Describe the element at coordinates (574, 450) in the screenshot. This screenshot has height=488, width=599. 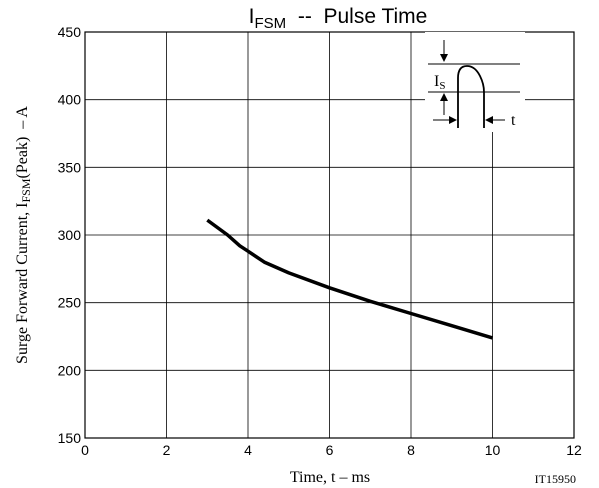
I see `x-tick-label: 12` at that location.